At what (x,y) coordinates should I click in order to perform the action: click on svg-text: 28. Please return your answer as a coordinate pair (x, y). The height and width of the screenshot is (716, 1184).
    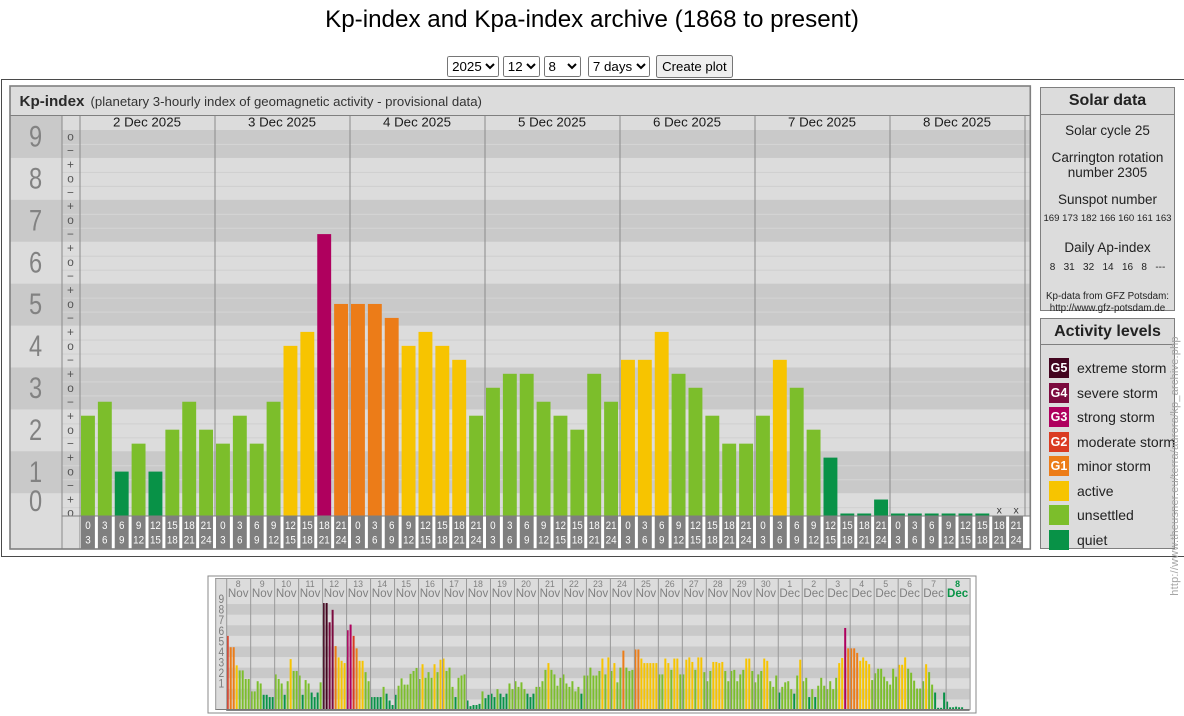
    Looking at the image, I should click on (718, 584).